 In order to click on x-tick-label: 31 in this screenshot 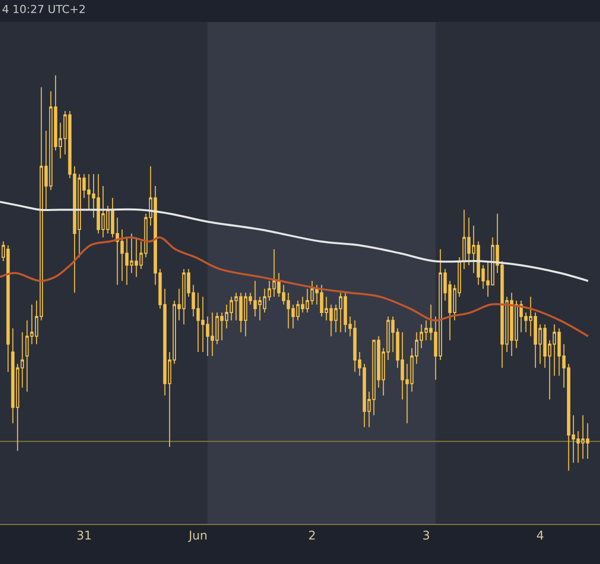, I will do `click(84, 535)`.